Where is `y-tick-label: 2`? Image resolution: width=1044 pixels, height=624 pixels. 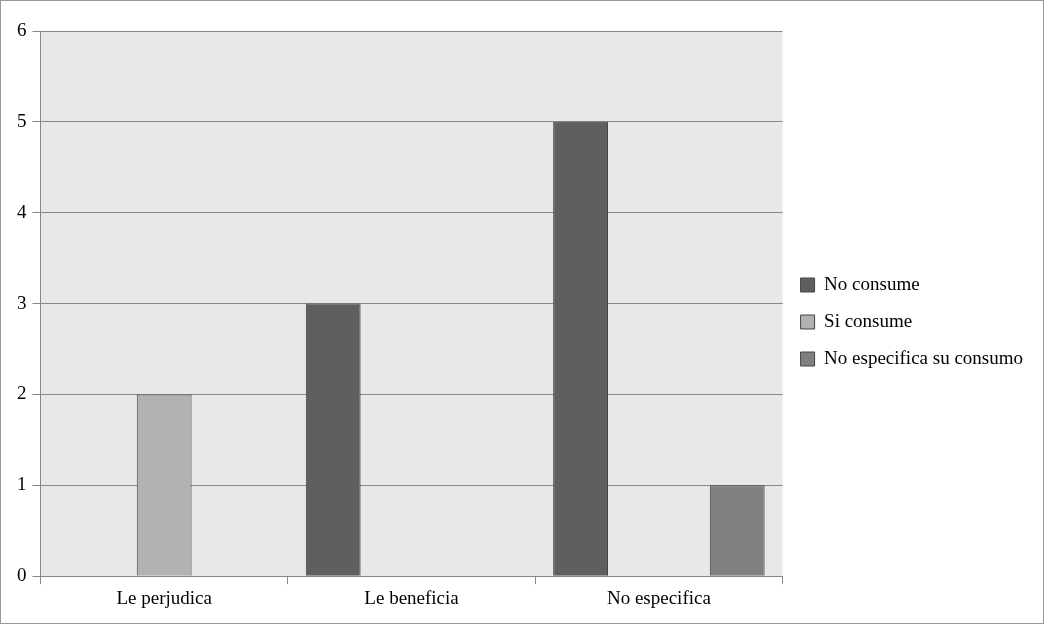 y-tick-label: 2 is located at coordinates (22, 393).